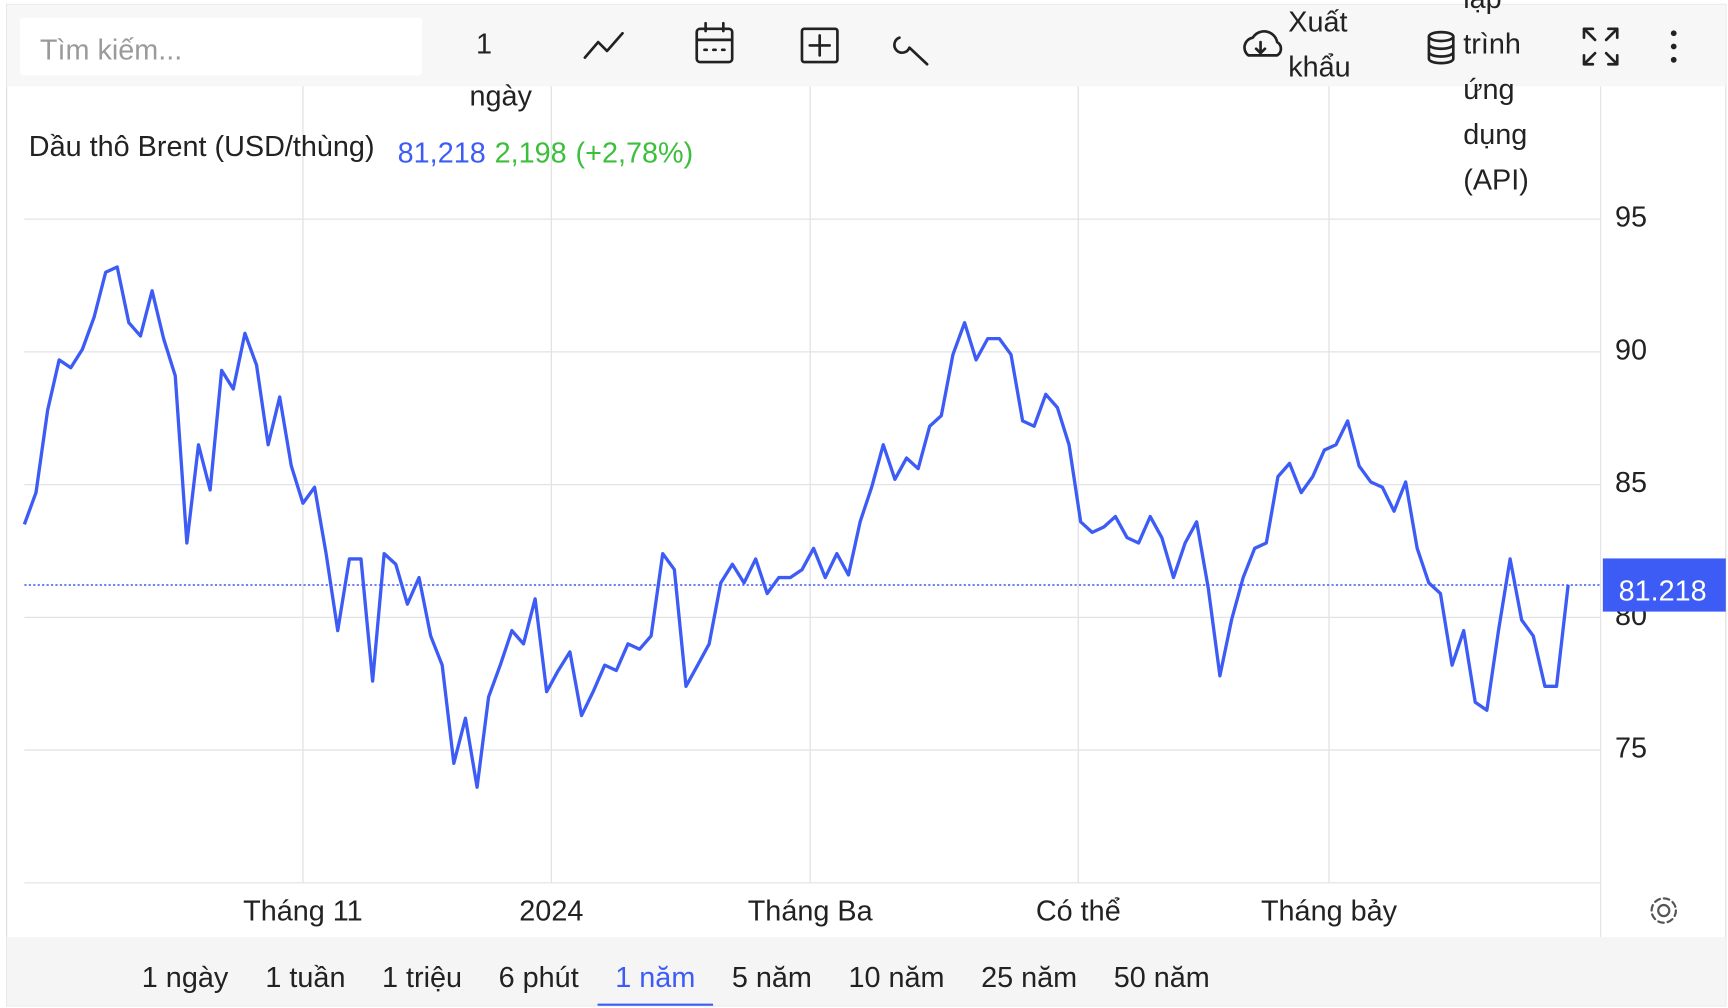 This screenshot has height=1008, width=1728. What do you see at coordinates (896, 978) in the screenshot?
I see `range-button: 10 năm` at bounding box center [896, 978].